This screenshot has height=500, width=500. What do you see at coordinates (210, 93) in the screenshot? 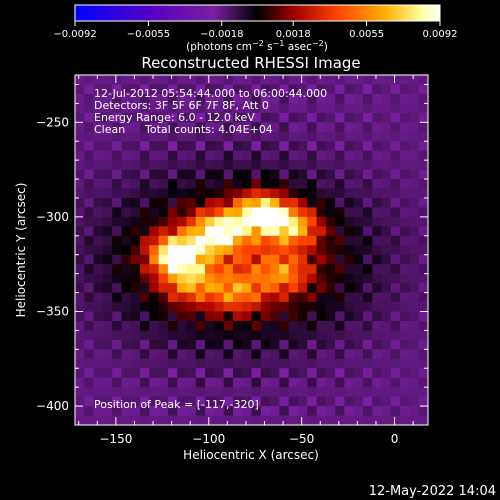
I see `annotation-time-range: 12-Jul-2012 05:54:44.000 to 06:00:44.000` at bounding box center [210, 93].